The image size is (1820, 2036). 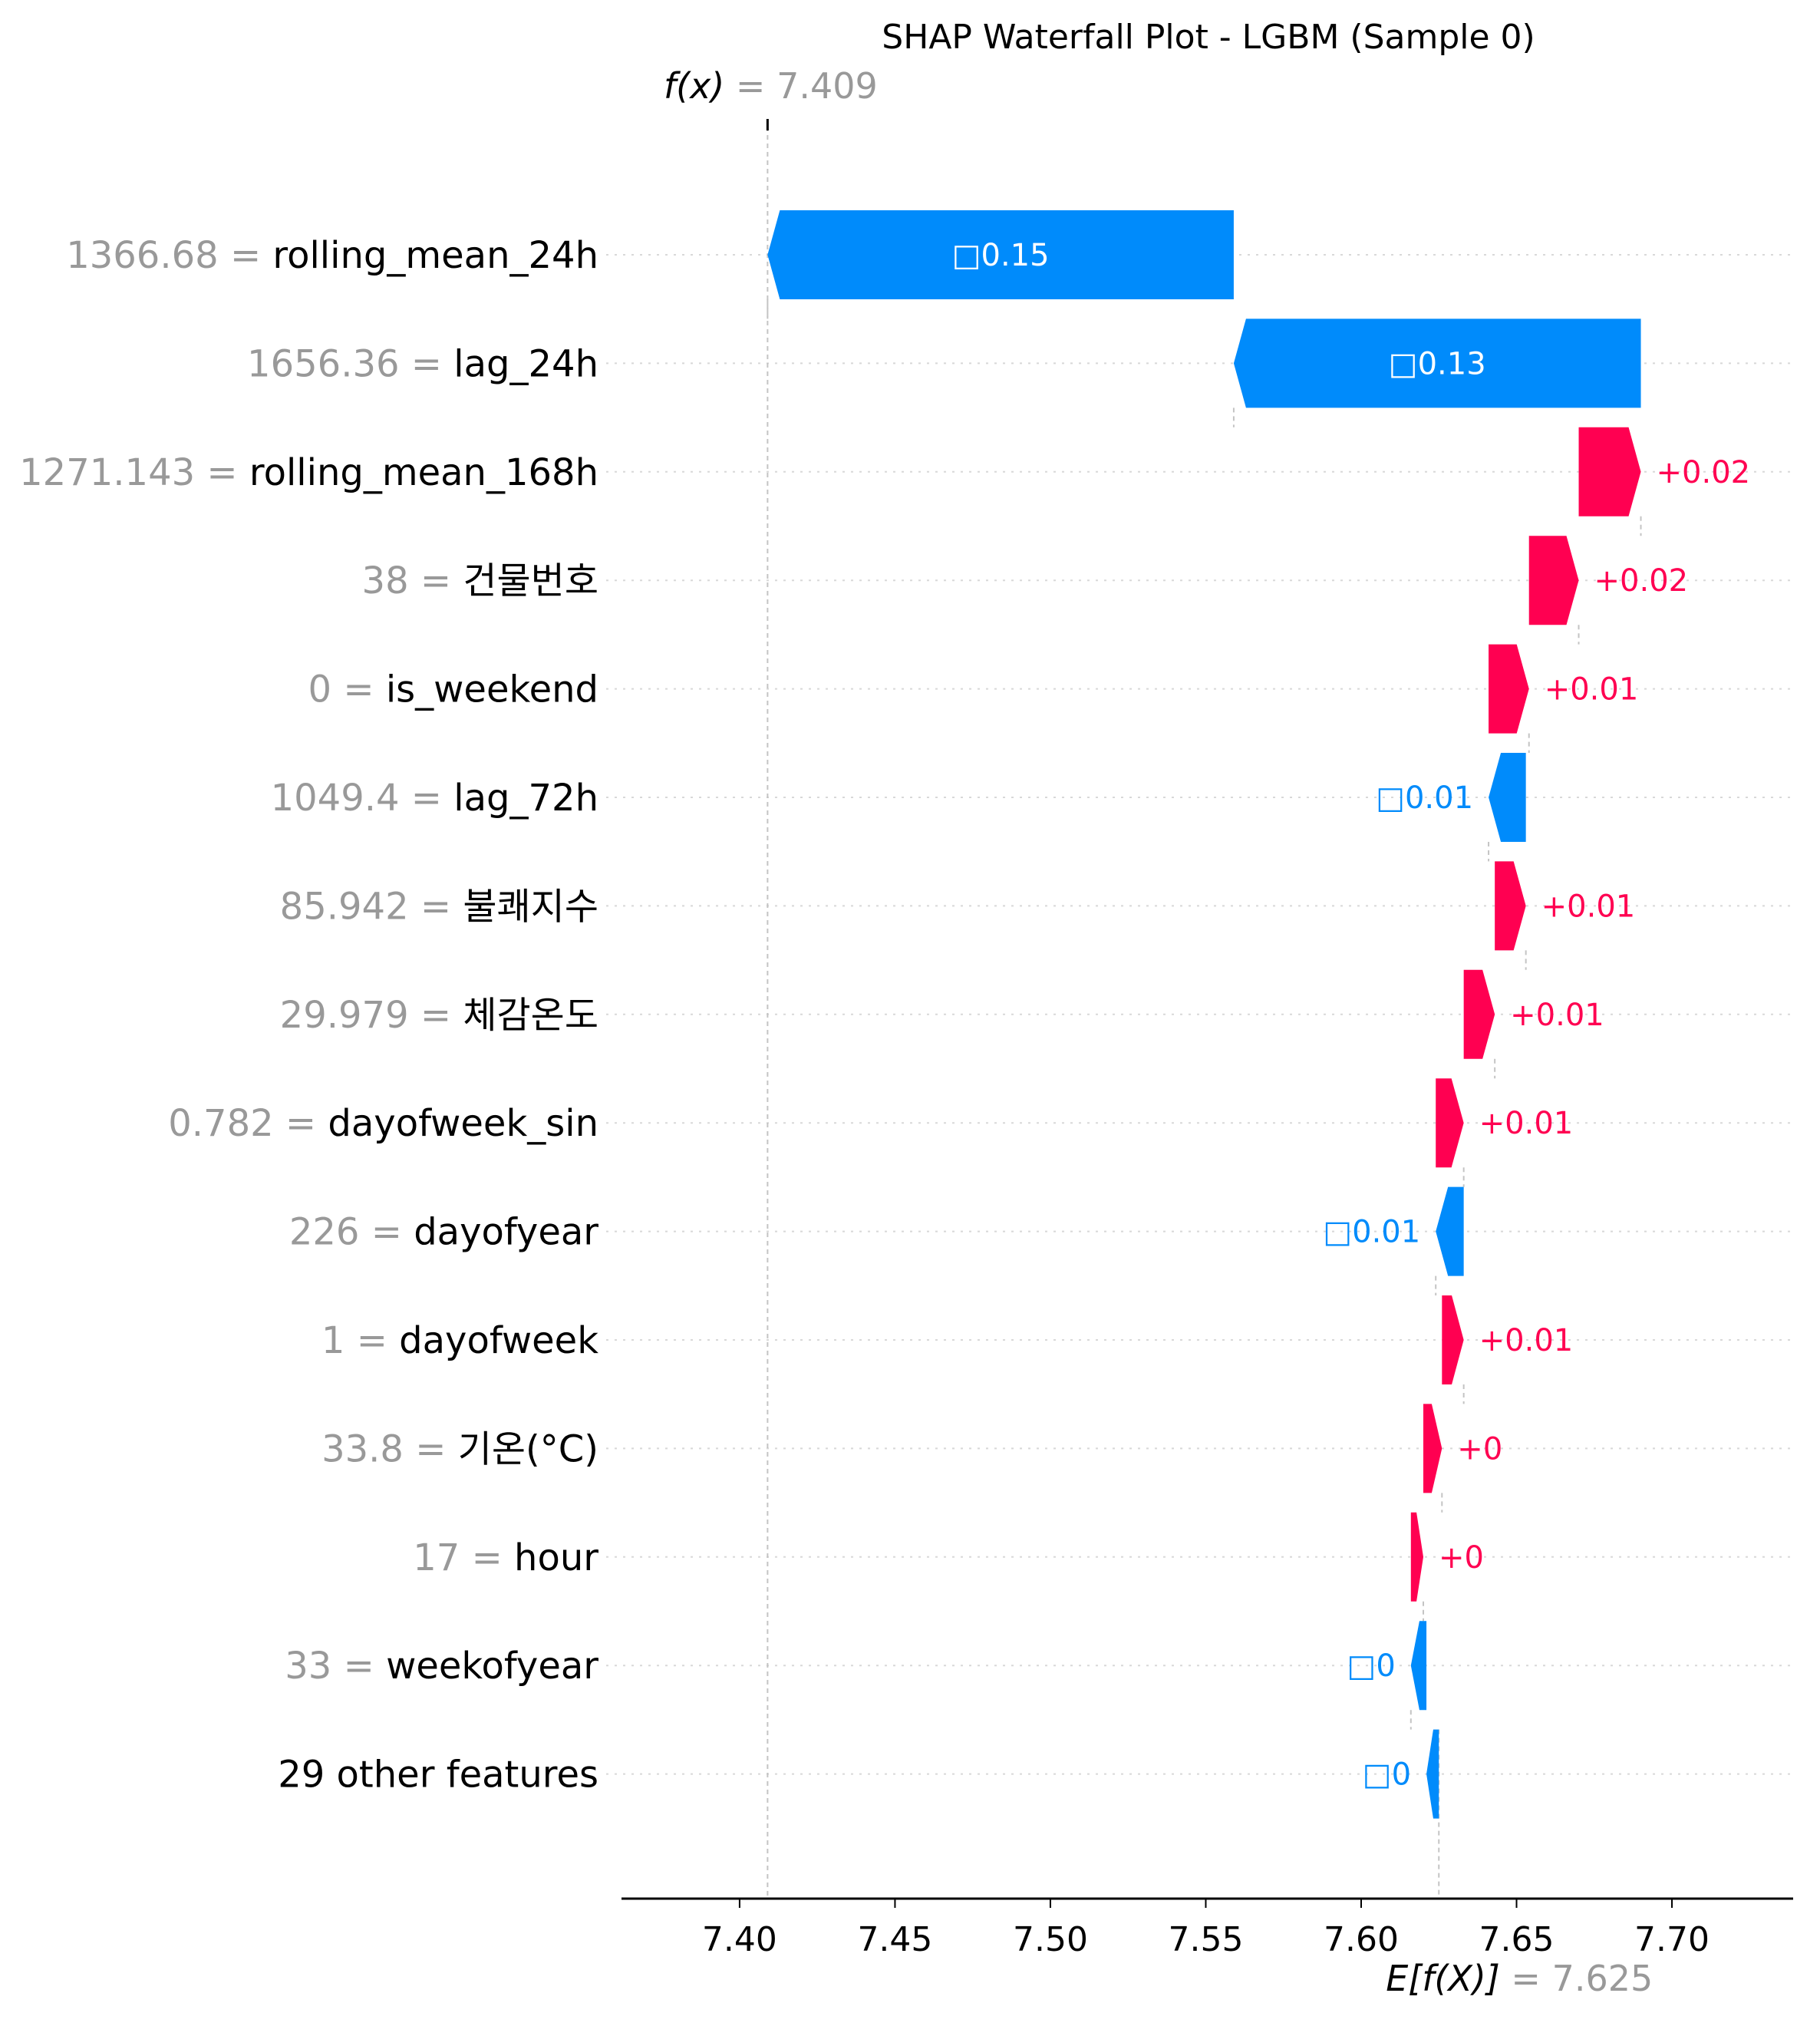 What do you see at coordinates (894, 1939) in the screenshot?
I see `x-tick-label: 7.45` at bounding box center [894, 1939].